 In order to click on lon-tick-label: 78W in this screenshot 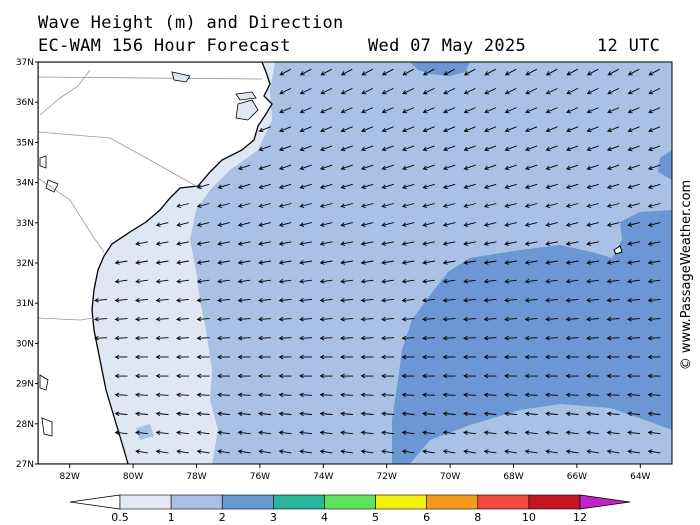, I will do `click(196, 477)`.